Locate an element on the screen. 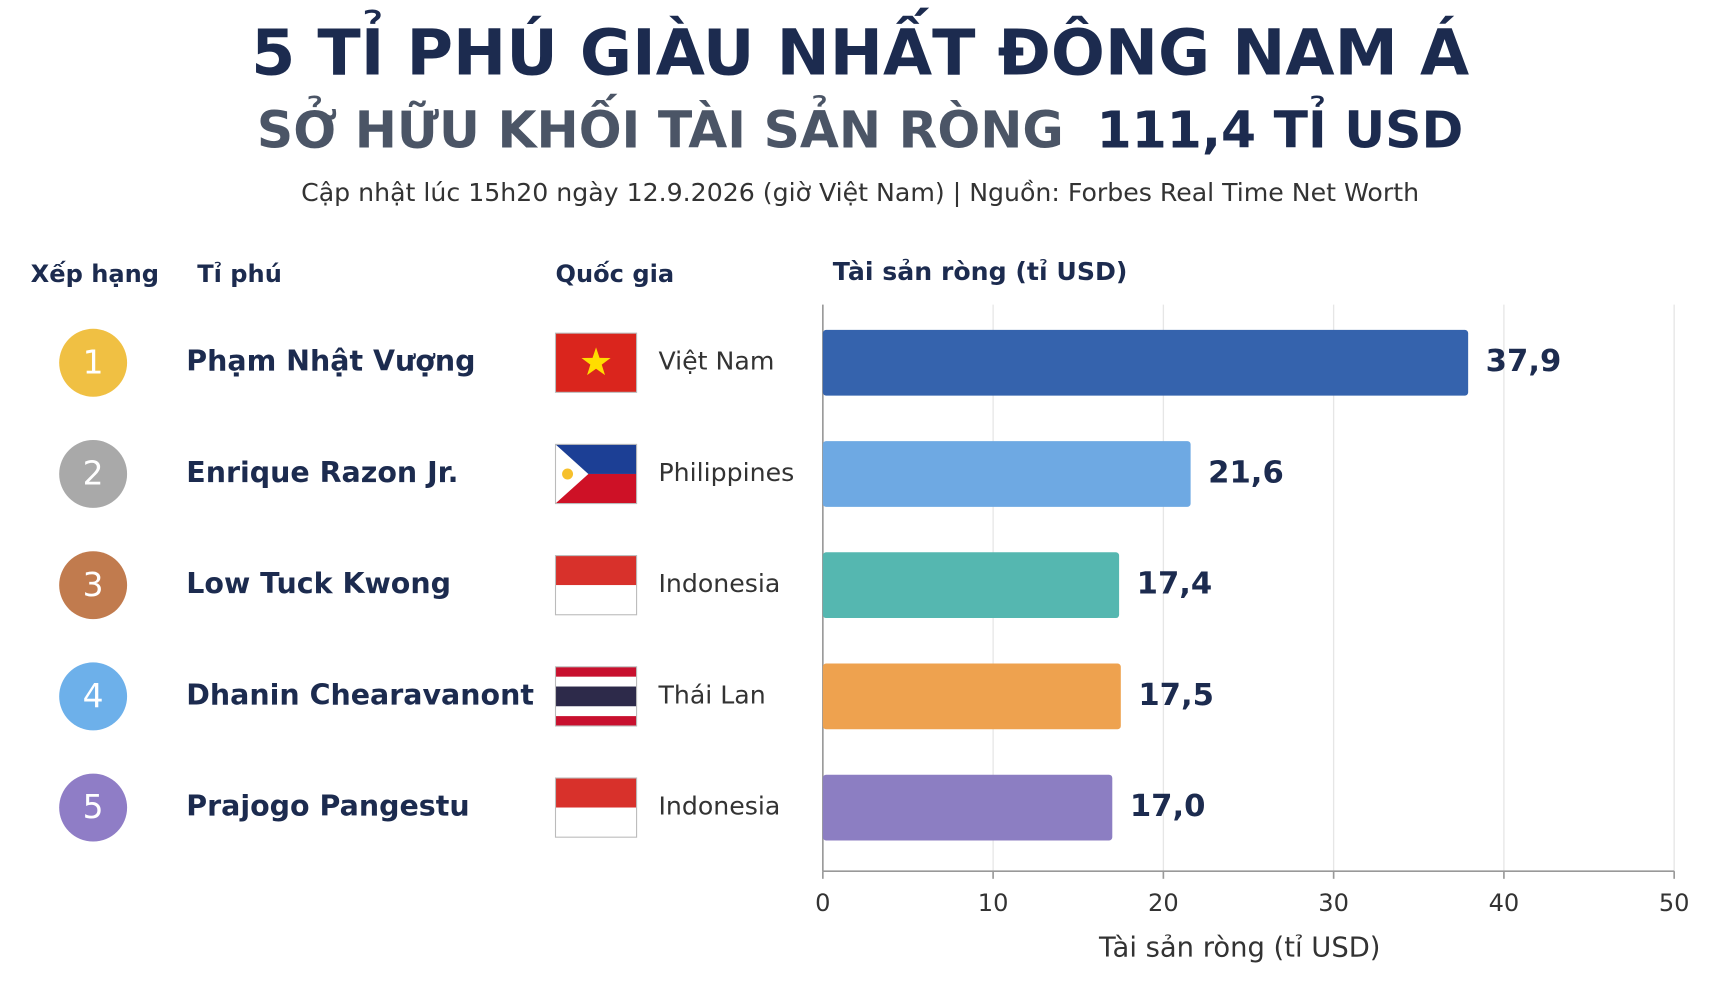  value-label: 21,6 is located at coordinates (1246, 472).